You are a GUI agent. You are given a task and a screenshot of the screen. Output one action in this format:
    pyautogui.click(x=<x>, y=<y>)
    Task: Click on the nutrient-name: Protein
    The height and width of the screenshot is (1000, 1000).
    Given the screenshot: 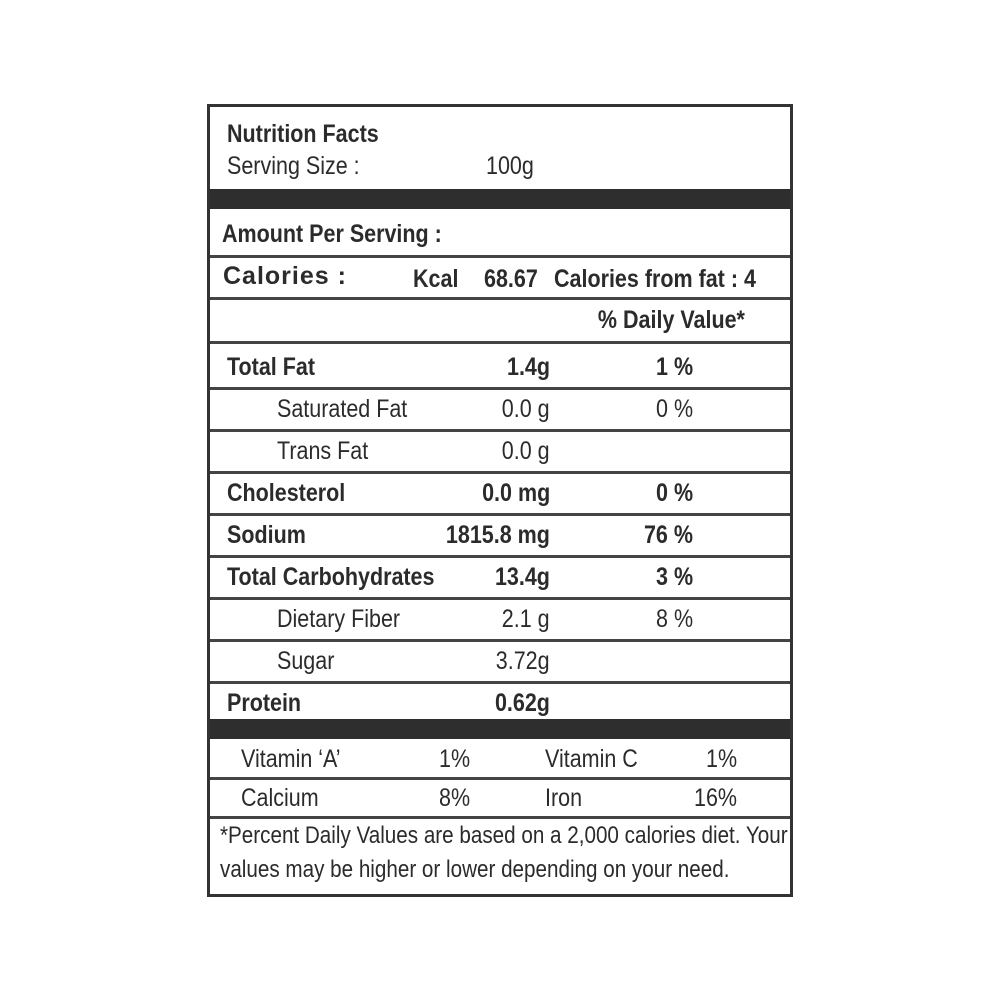 What is the action you would take?
    pyautogui.click(x=264, y=703)
    